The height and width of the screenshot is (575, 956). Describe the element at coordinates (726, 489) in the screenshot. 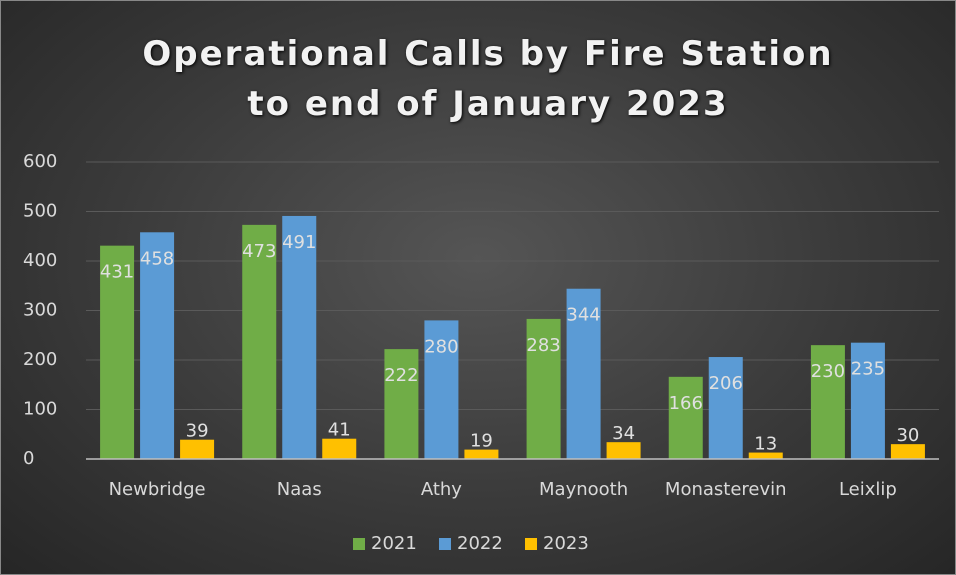

I see `x-tick-label: Monasterevin` at that location.